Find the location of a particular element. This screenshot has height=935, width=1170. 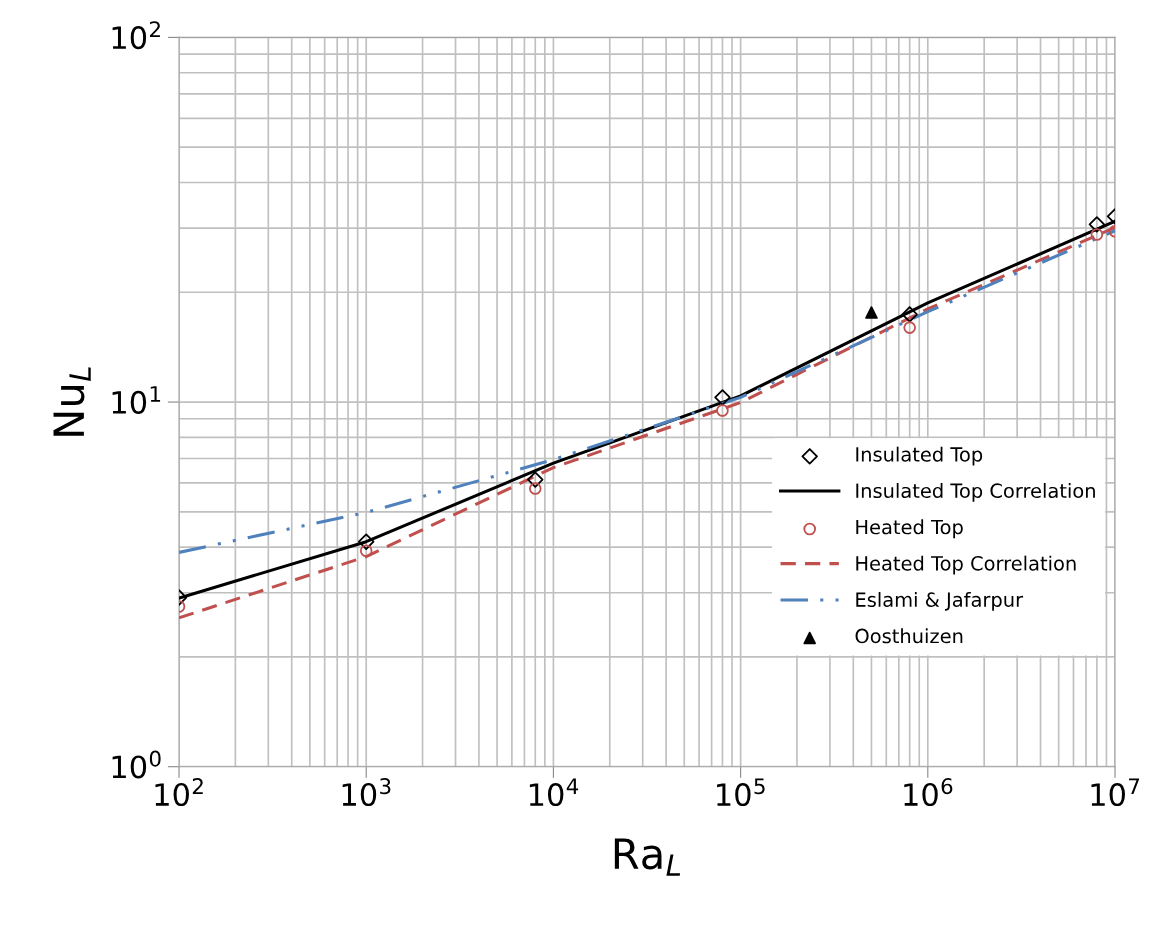

legend-label: Heated Top is located at coordinates (909, 529).